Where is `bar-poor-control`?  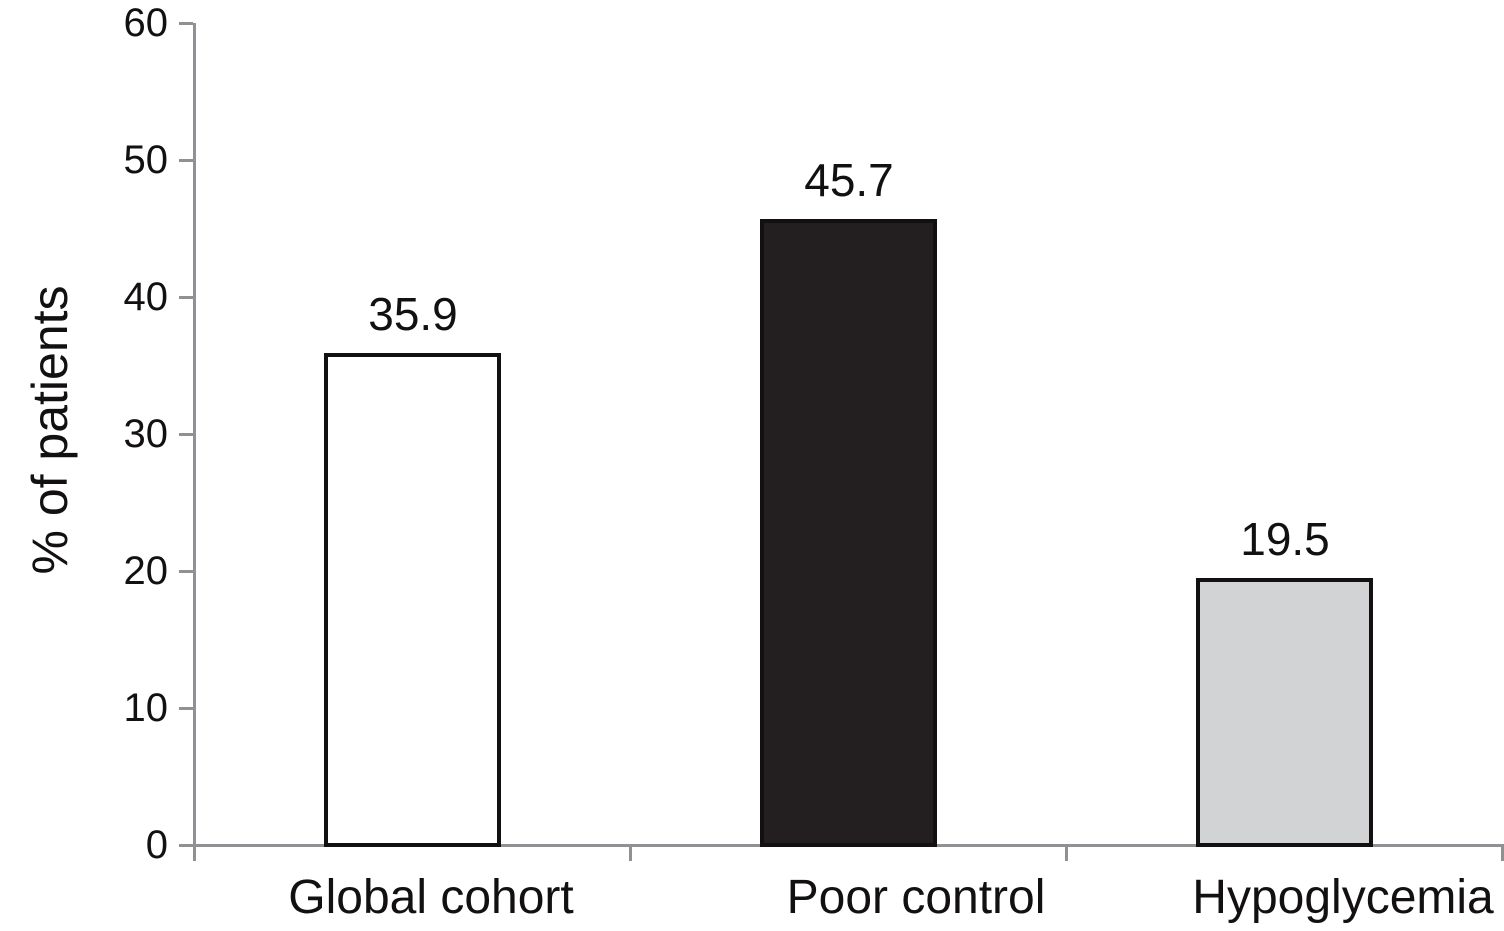
bar-poor-control is located at coordinates (848, 533).